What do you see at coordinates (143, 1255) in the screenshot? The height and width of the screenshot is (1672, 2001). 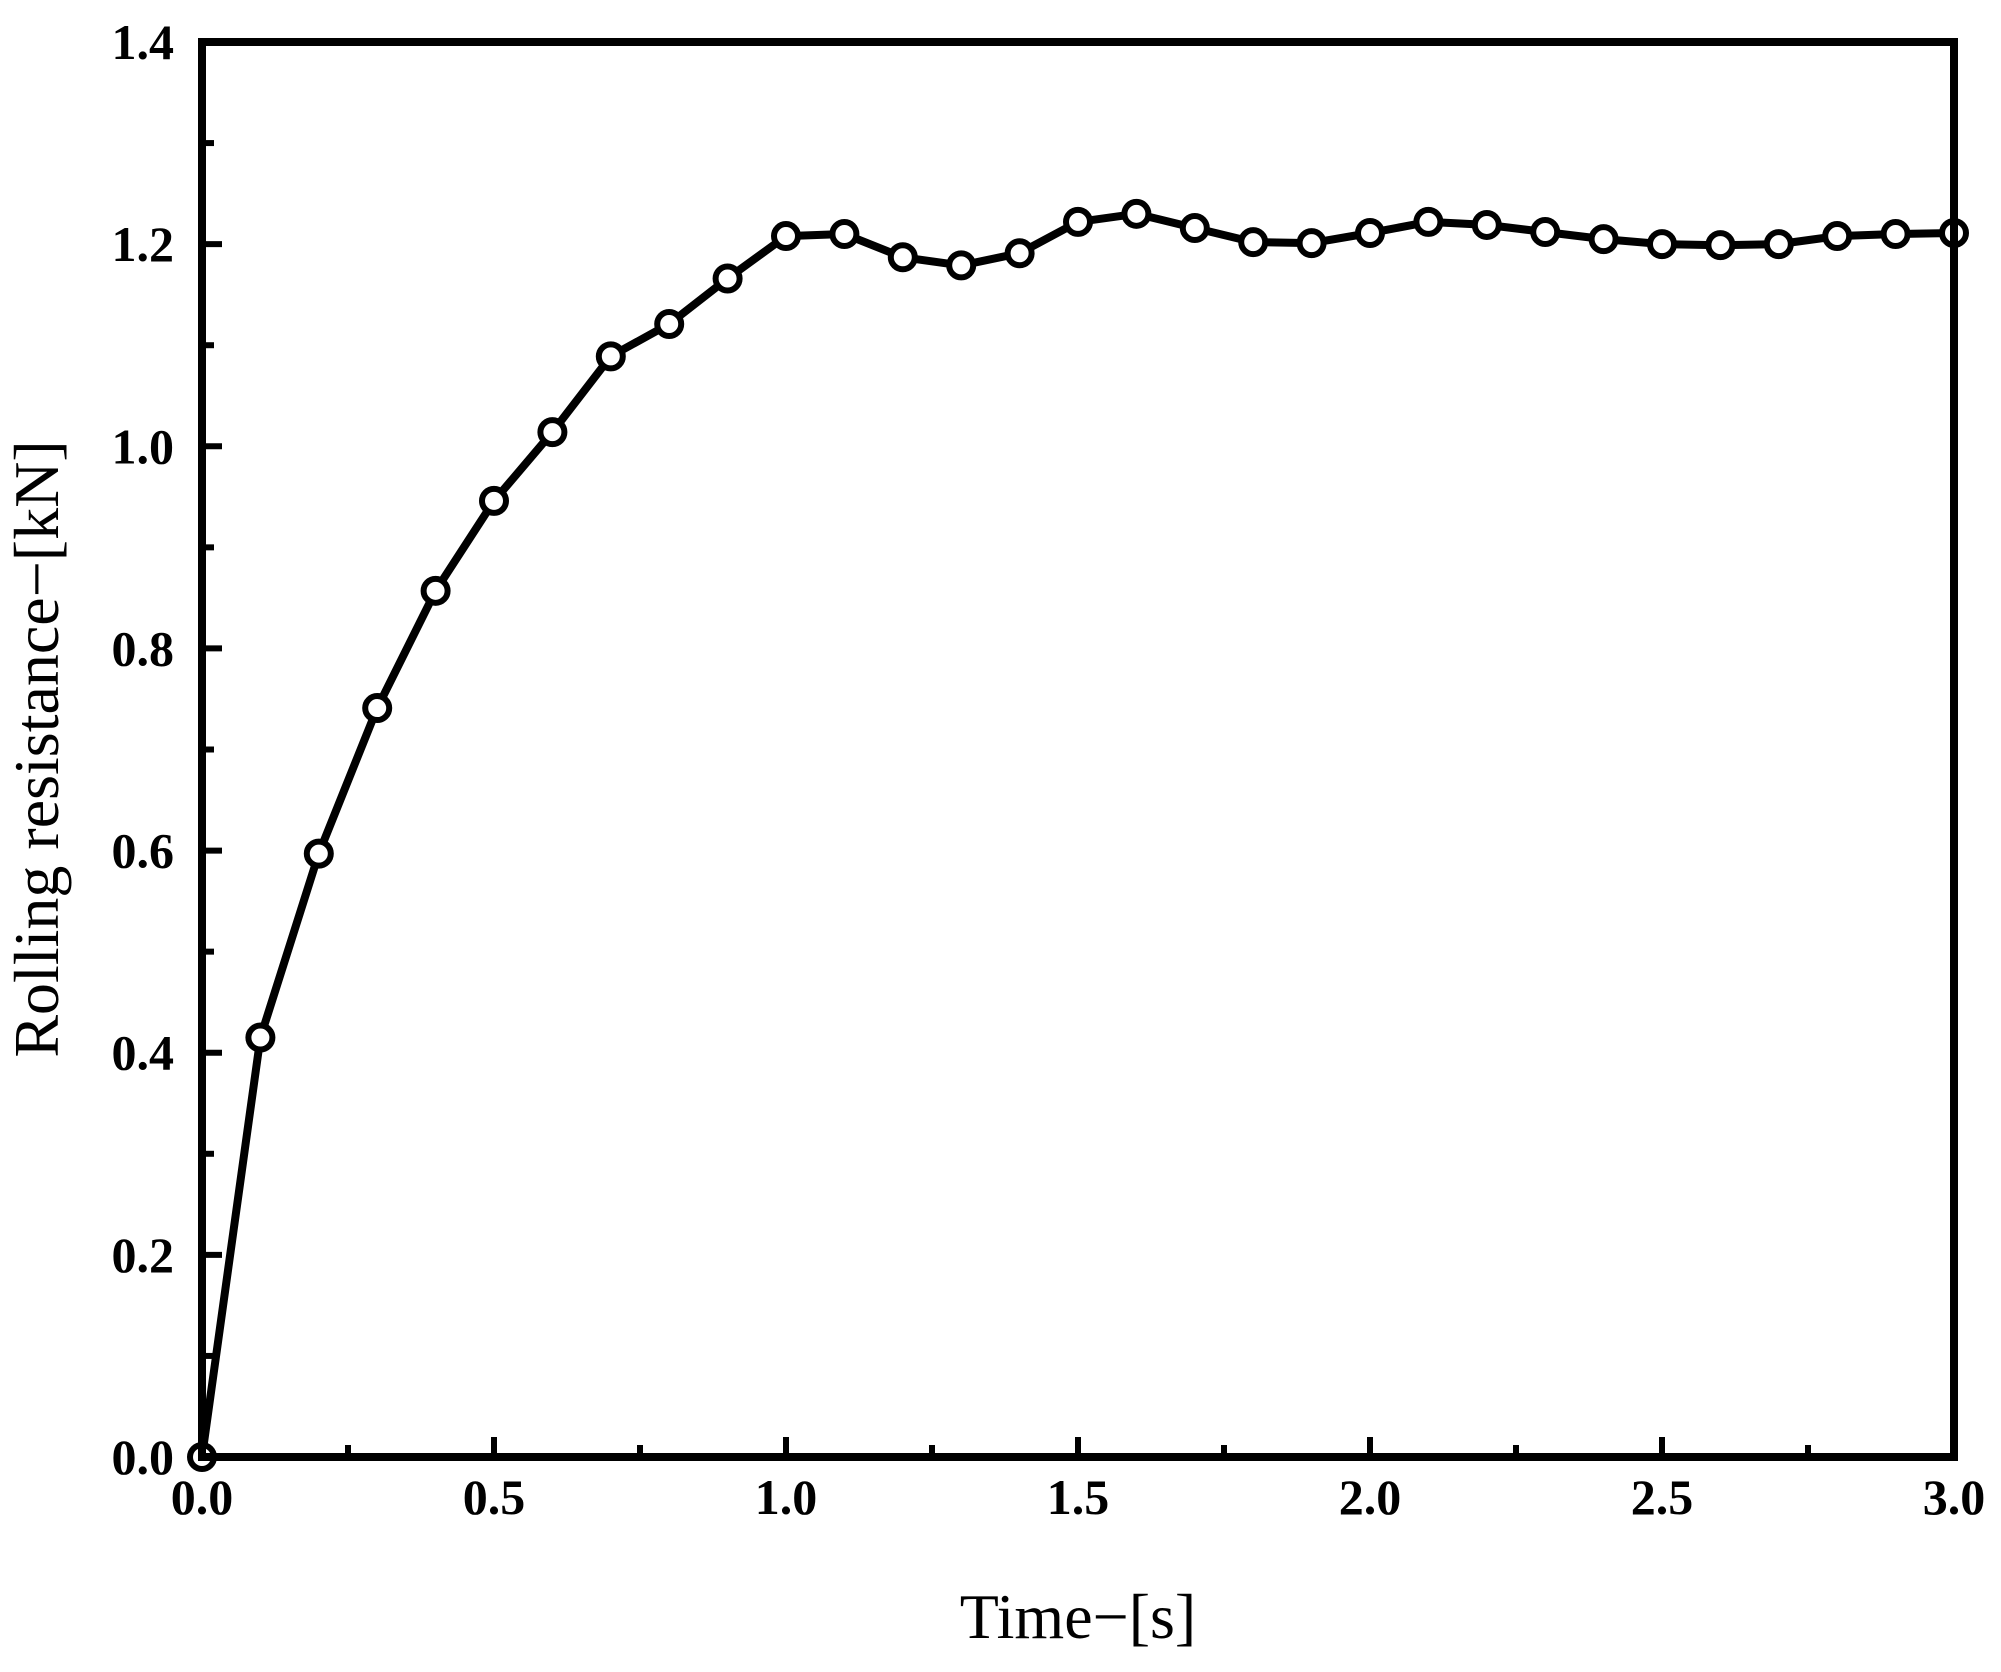 I see `y-tick-label: 0.2` at bounding box center [143, 1255].